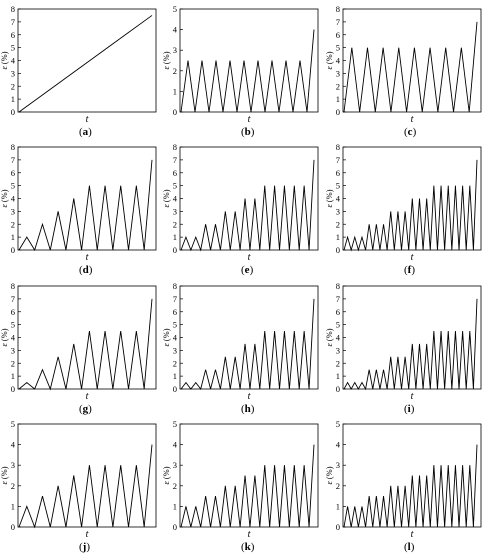 The image size is (486, 556). What do you see at coordinates (247, 132) in the screenshot?
I see `panel-label-b: (b)` at bounding box center [247, 132].